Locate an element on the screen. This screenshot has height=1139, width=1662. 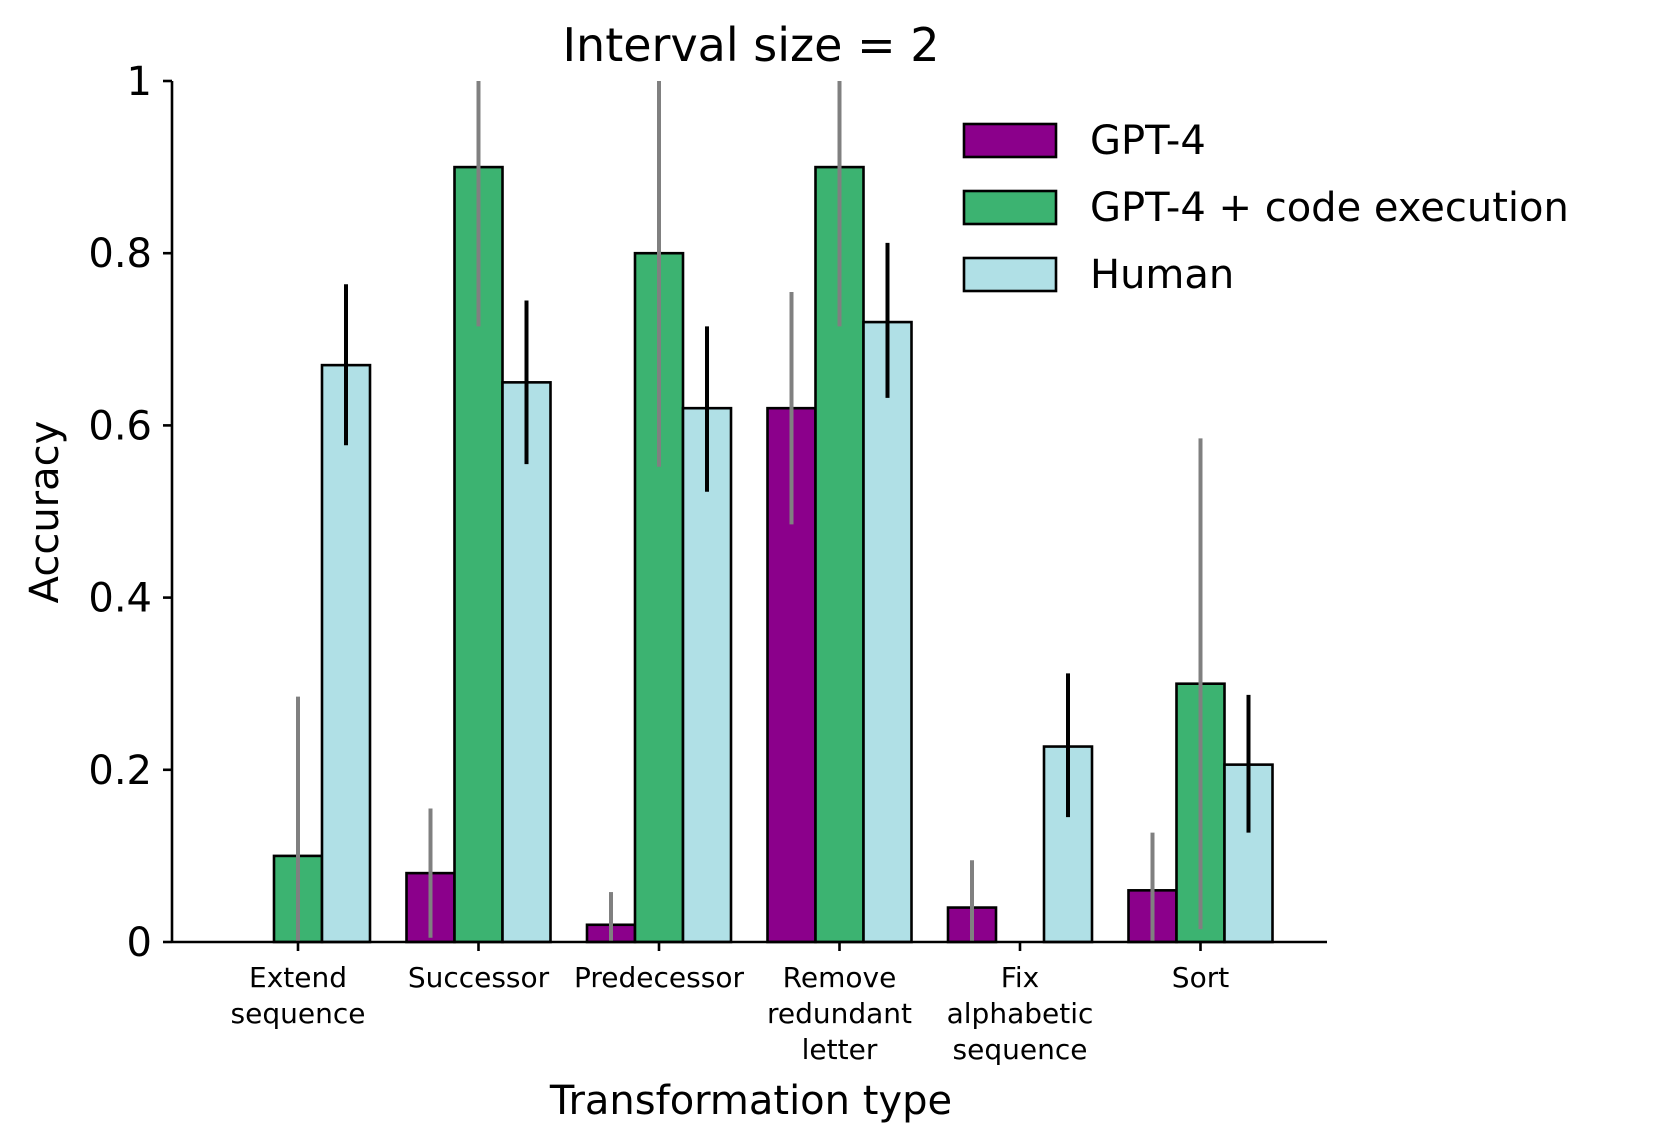
chart-title: Interval size = 2 is located at coordinates (750, 45).